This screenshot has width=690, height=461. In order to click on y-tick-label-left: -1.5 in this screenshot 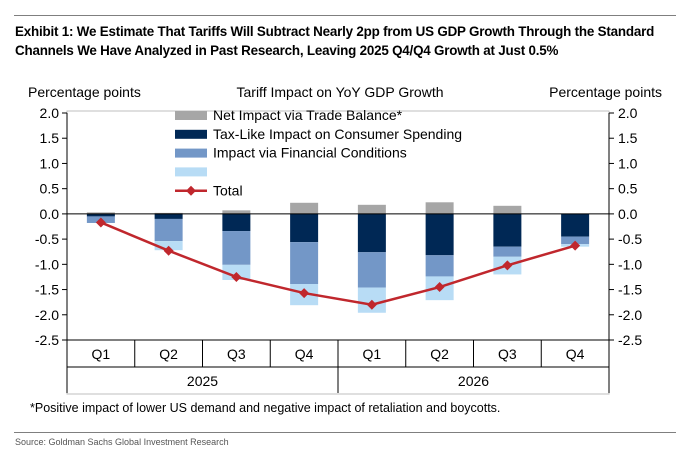, I will do `click(47, 290)`.